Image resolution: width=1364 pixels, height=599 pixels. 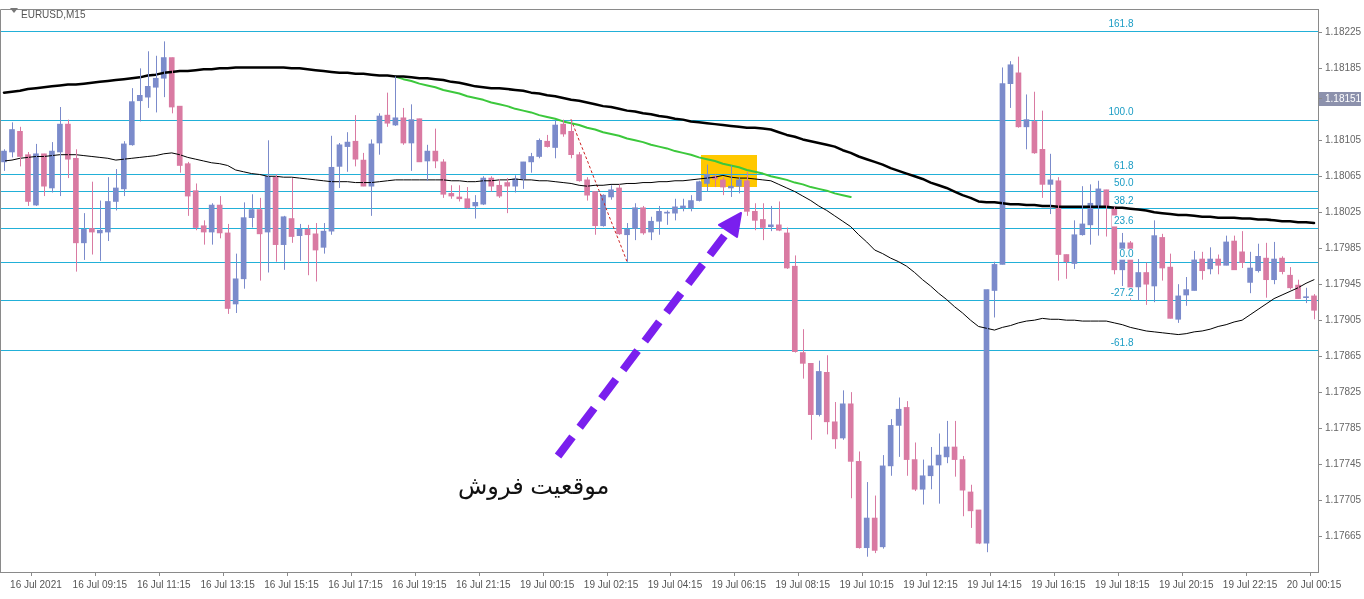 I want to click on y-tick-label: 1.17905, so click(x=1343, y=319).